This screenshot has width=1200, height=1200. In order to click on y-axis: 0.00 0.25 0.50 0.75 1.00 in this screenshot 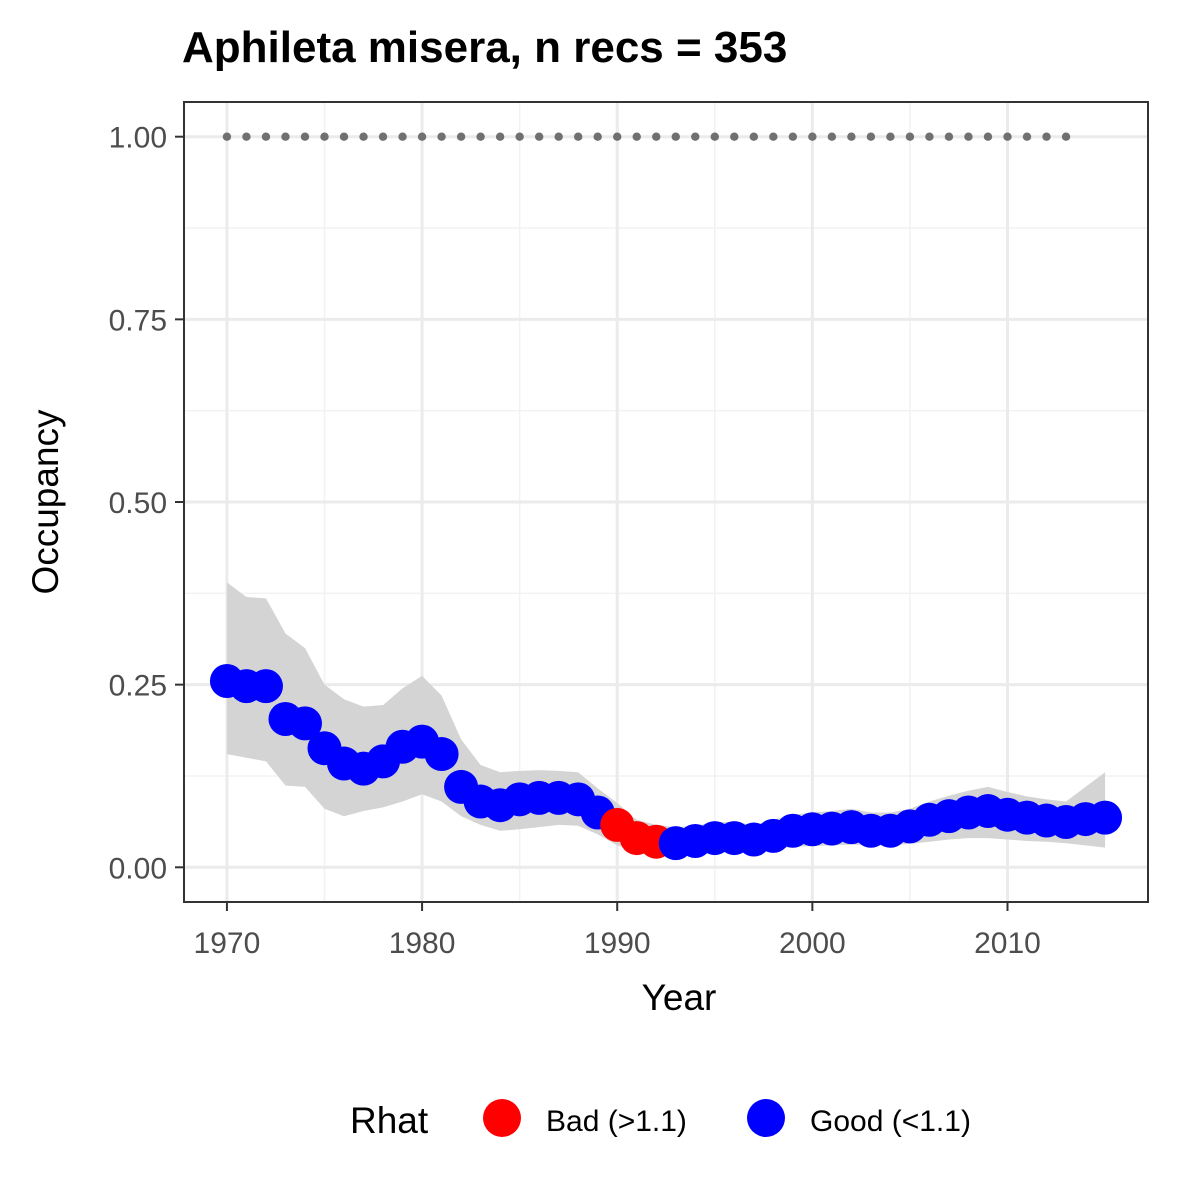, I will do `click(146, 503)`.